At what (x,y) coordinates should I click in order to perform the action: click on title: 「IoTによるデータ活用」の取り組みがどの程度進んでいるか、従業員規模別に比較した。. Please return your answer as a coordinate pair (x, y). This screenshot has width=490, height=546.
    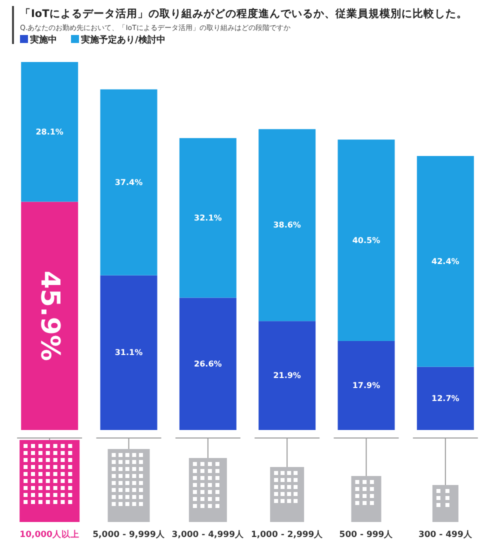
    Looking at the image, I should click on (244, 14).